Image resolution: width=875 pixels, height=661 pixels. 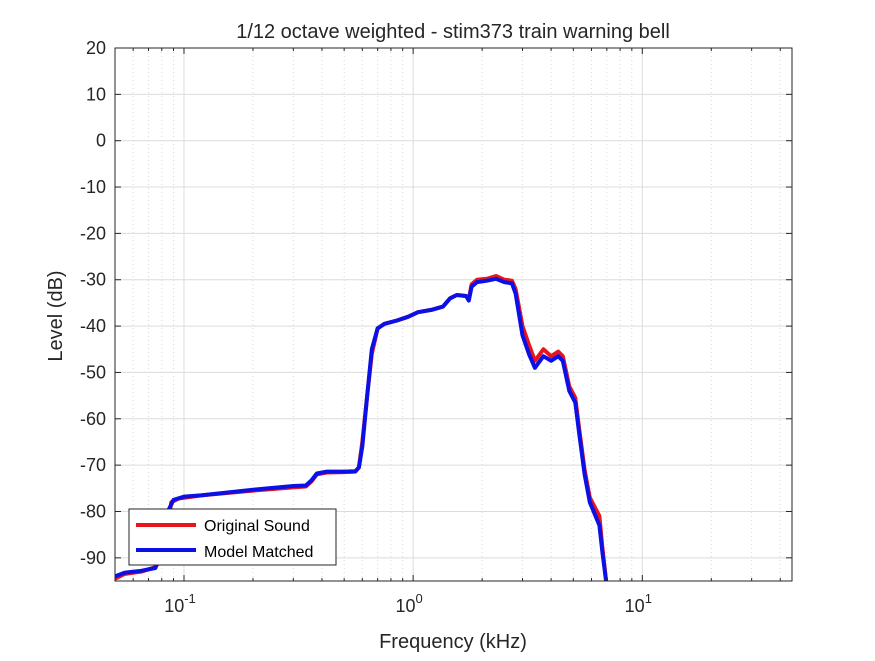 I want to click on y-tick-label: -50, so click(x=93, y=372).